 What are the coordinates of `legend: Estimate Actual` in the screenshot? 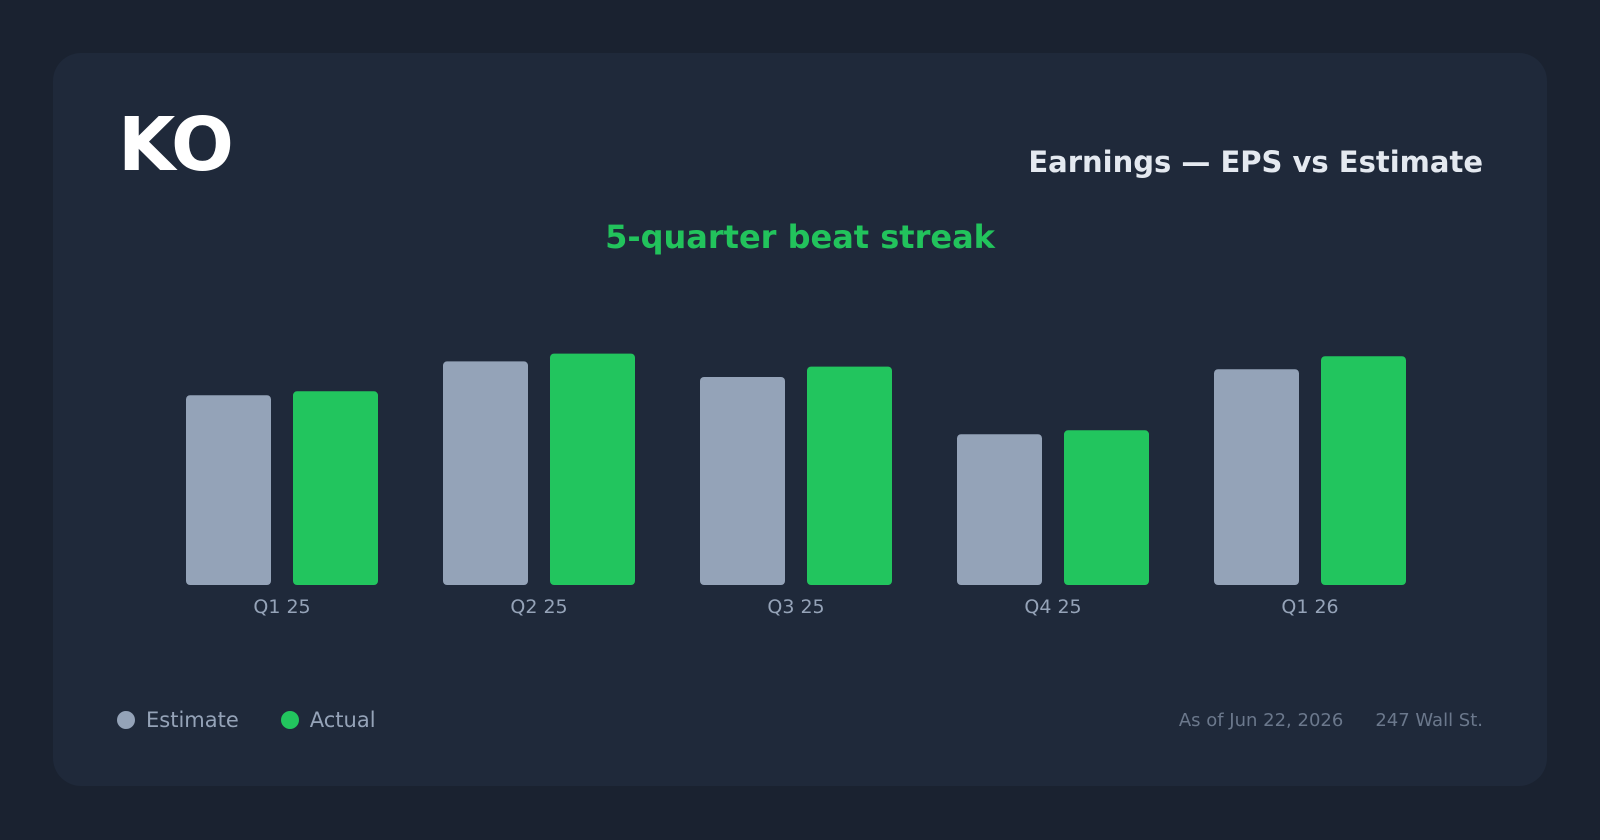 It's located at (267, 720).